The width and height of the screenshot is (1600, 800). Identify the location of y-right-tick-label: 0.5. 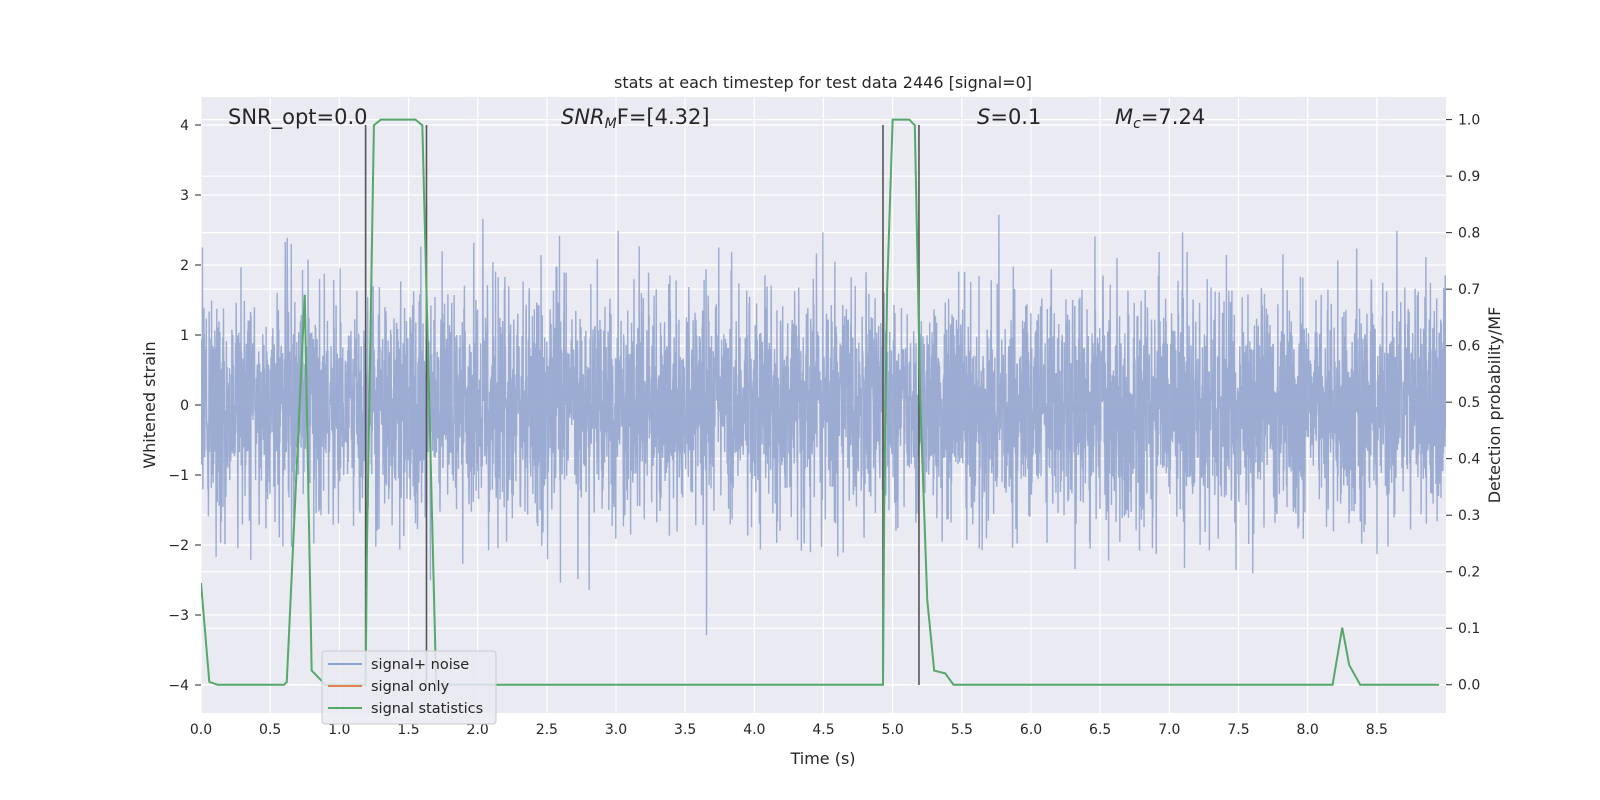
(1469, 403).